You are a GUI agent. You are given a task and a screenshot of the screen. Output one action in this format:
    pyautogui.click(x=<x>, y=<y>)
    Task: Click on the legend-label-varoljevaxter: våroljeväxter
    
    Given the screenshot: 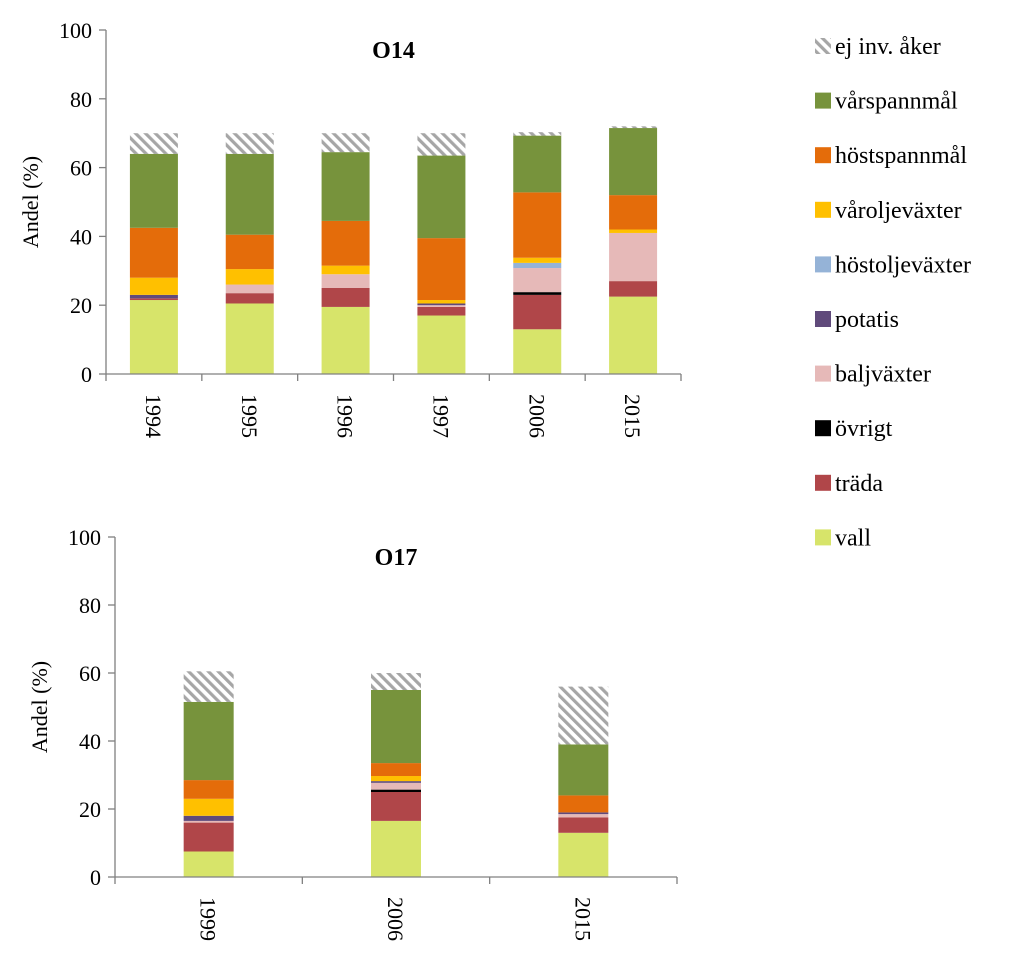 What is the action you would take?
    pyautogui.click(x=898, y=211)
    